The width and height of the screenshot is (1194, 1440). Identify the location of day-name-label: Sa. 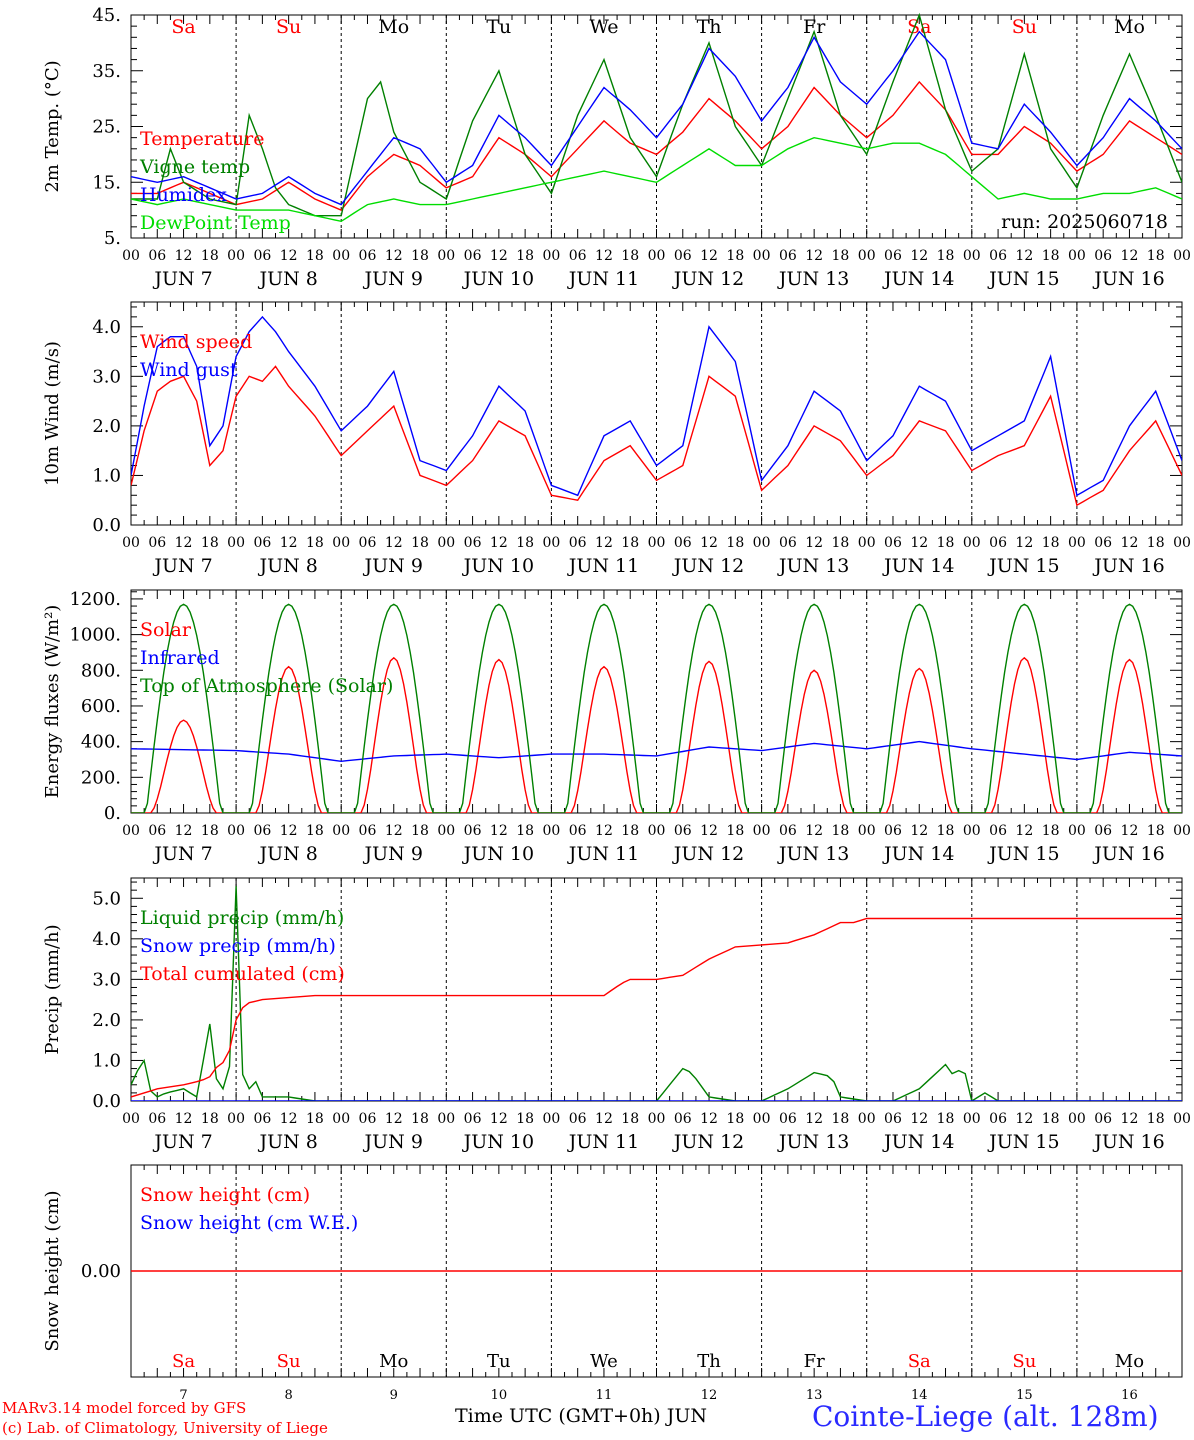
(919, 1361).